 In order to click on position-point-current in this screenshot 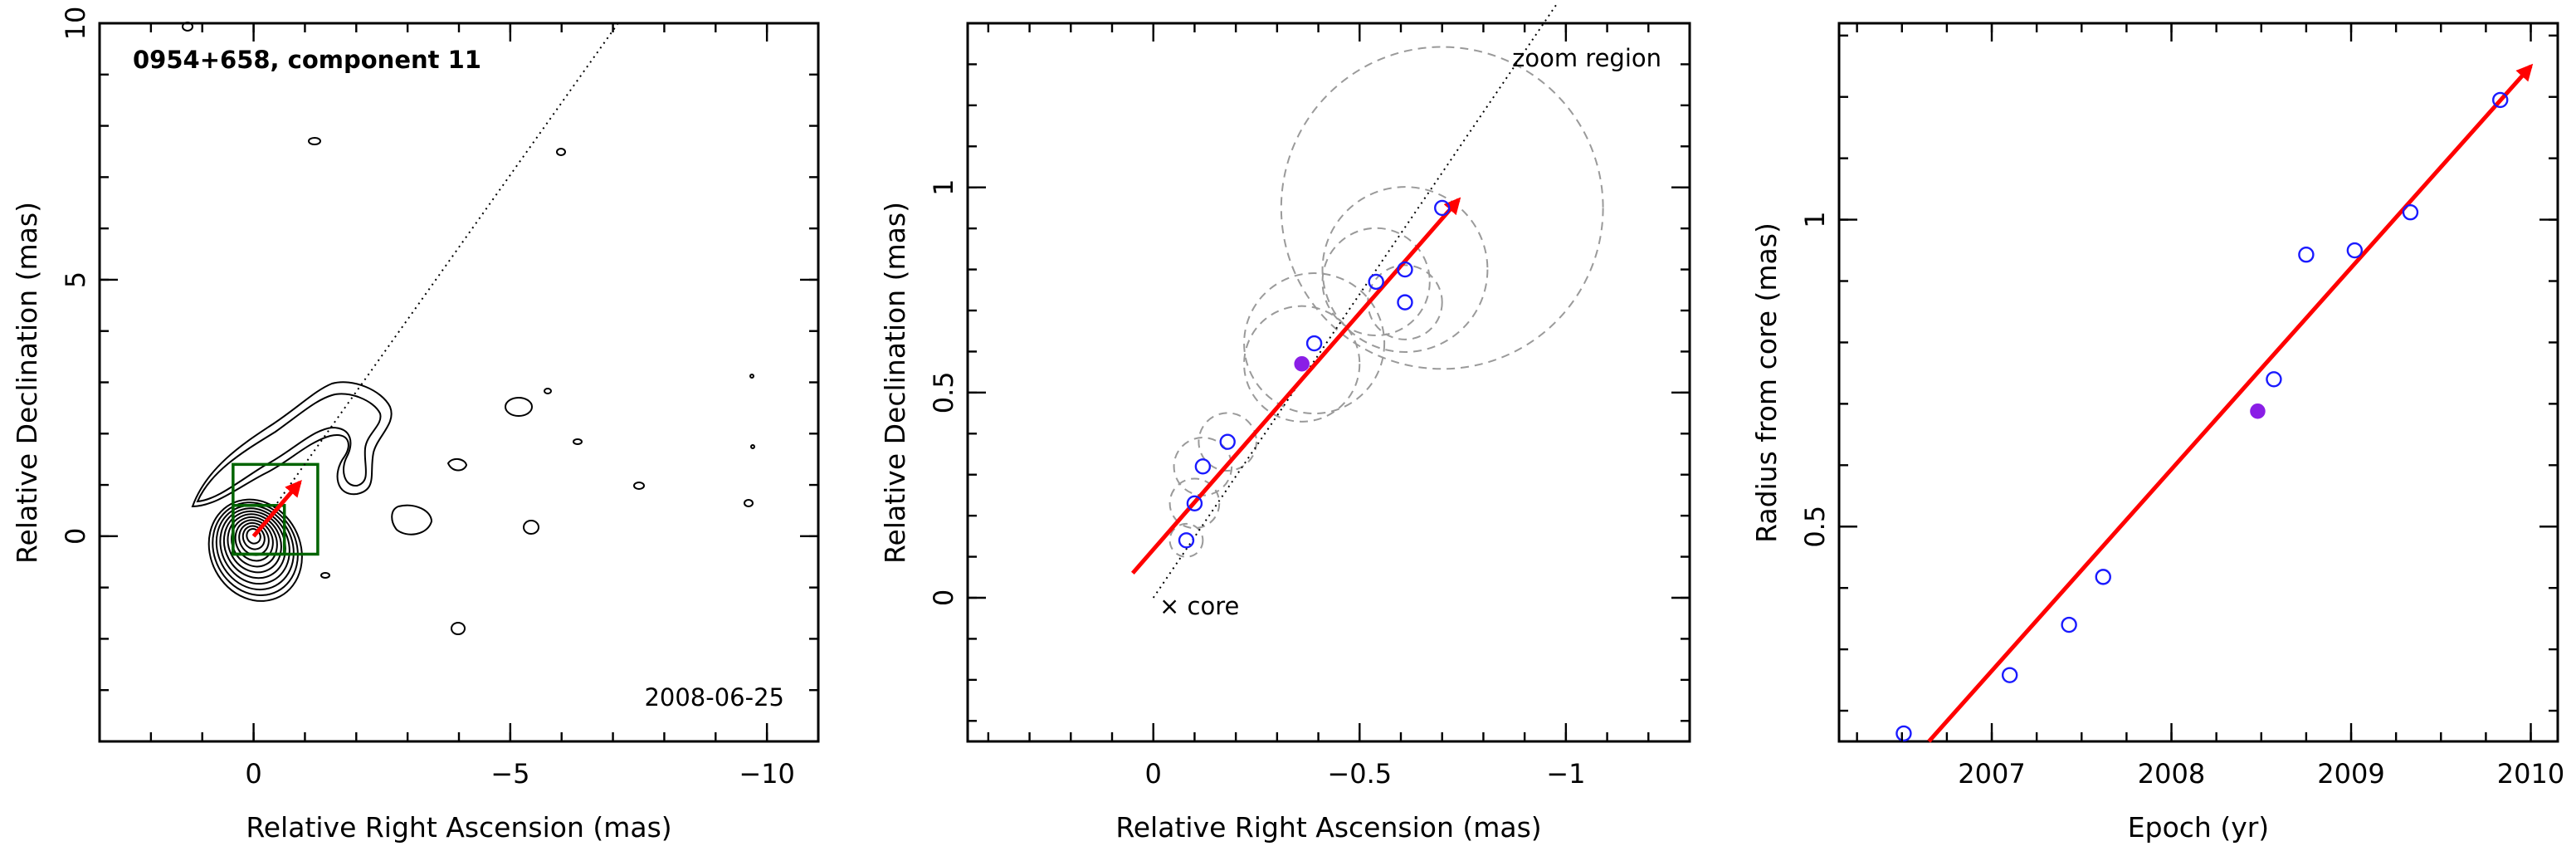, I will do `click(1302, 364)`.